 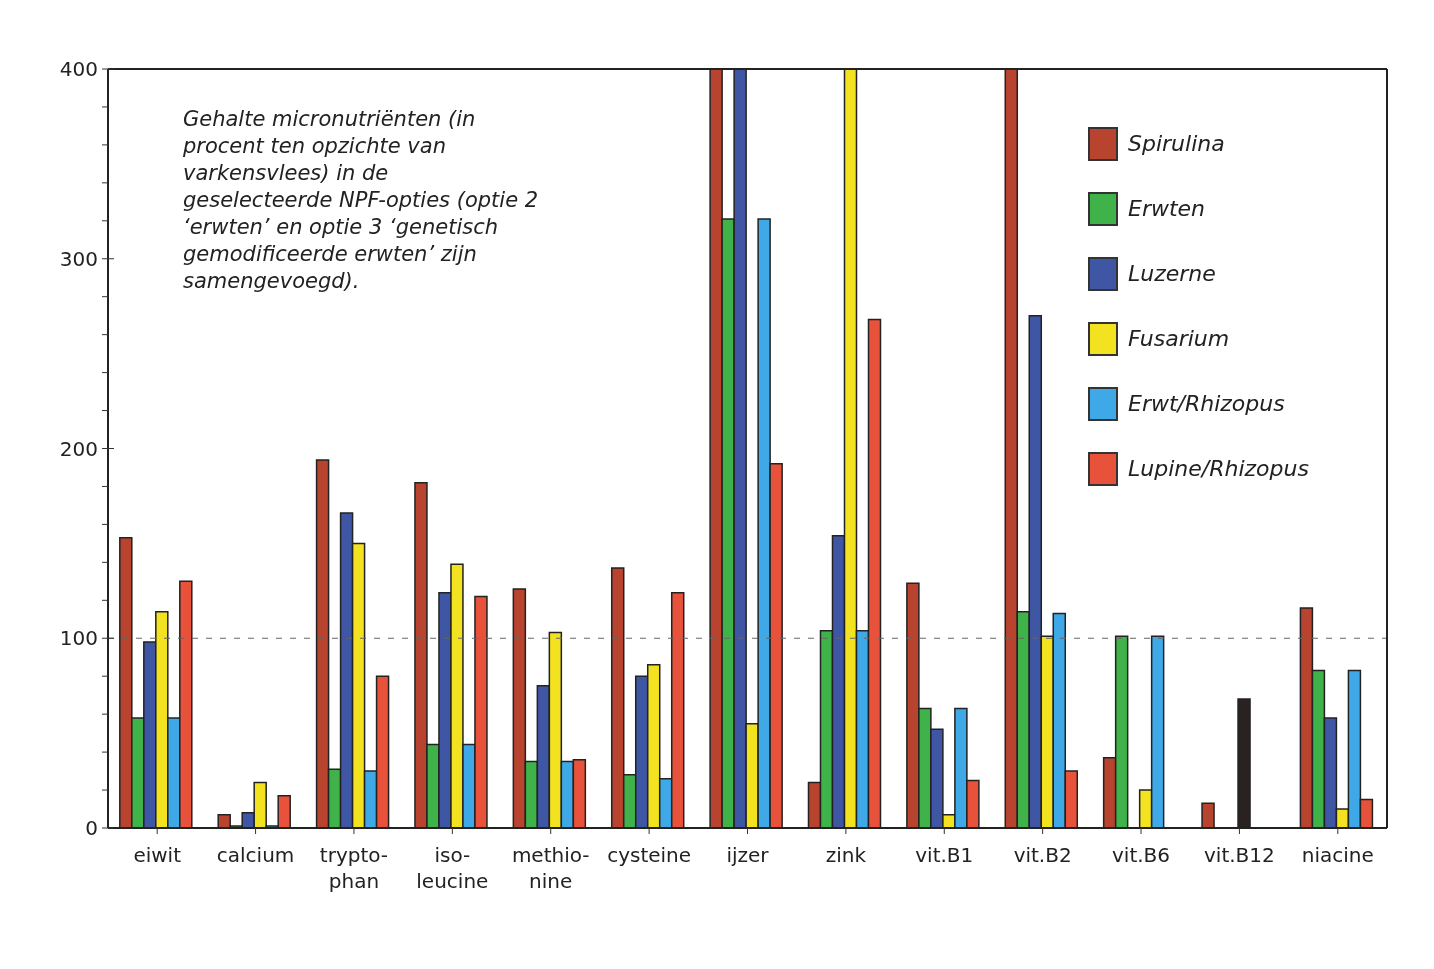 What do you see at coordinates (649, 855) in the screenshot?
I see `x-tick-label: cysteine` at bounding box center [649, 855].